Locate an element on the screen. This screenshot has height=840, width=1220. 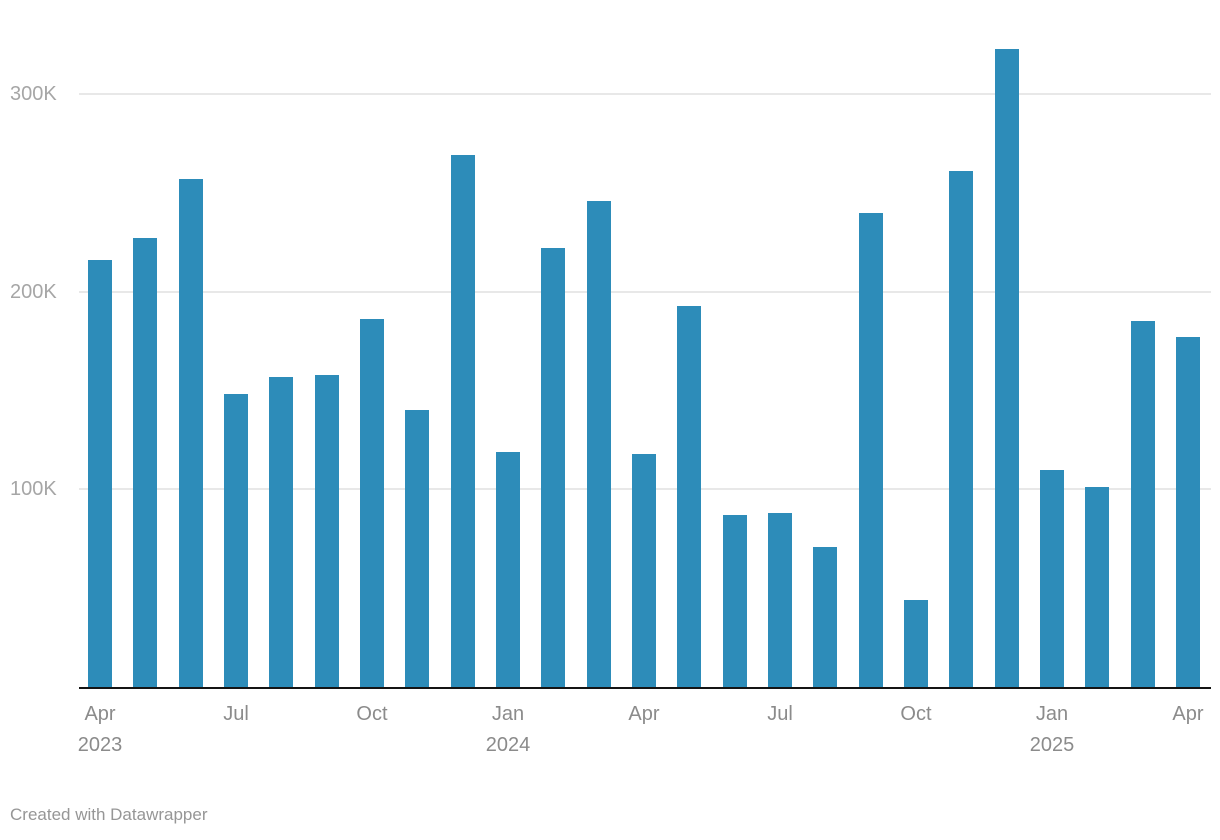
x-axis-tick-2023-04: Apr 2023 is located at coordinates (100, 730).